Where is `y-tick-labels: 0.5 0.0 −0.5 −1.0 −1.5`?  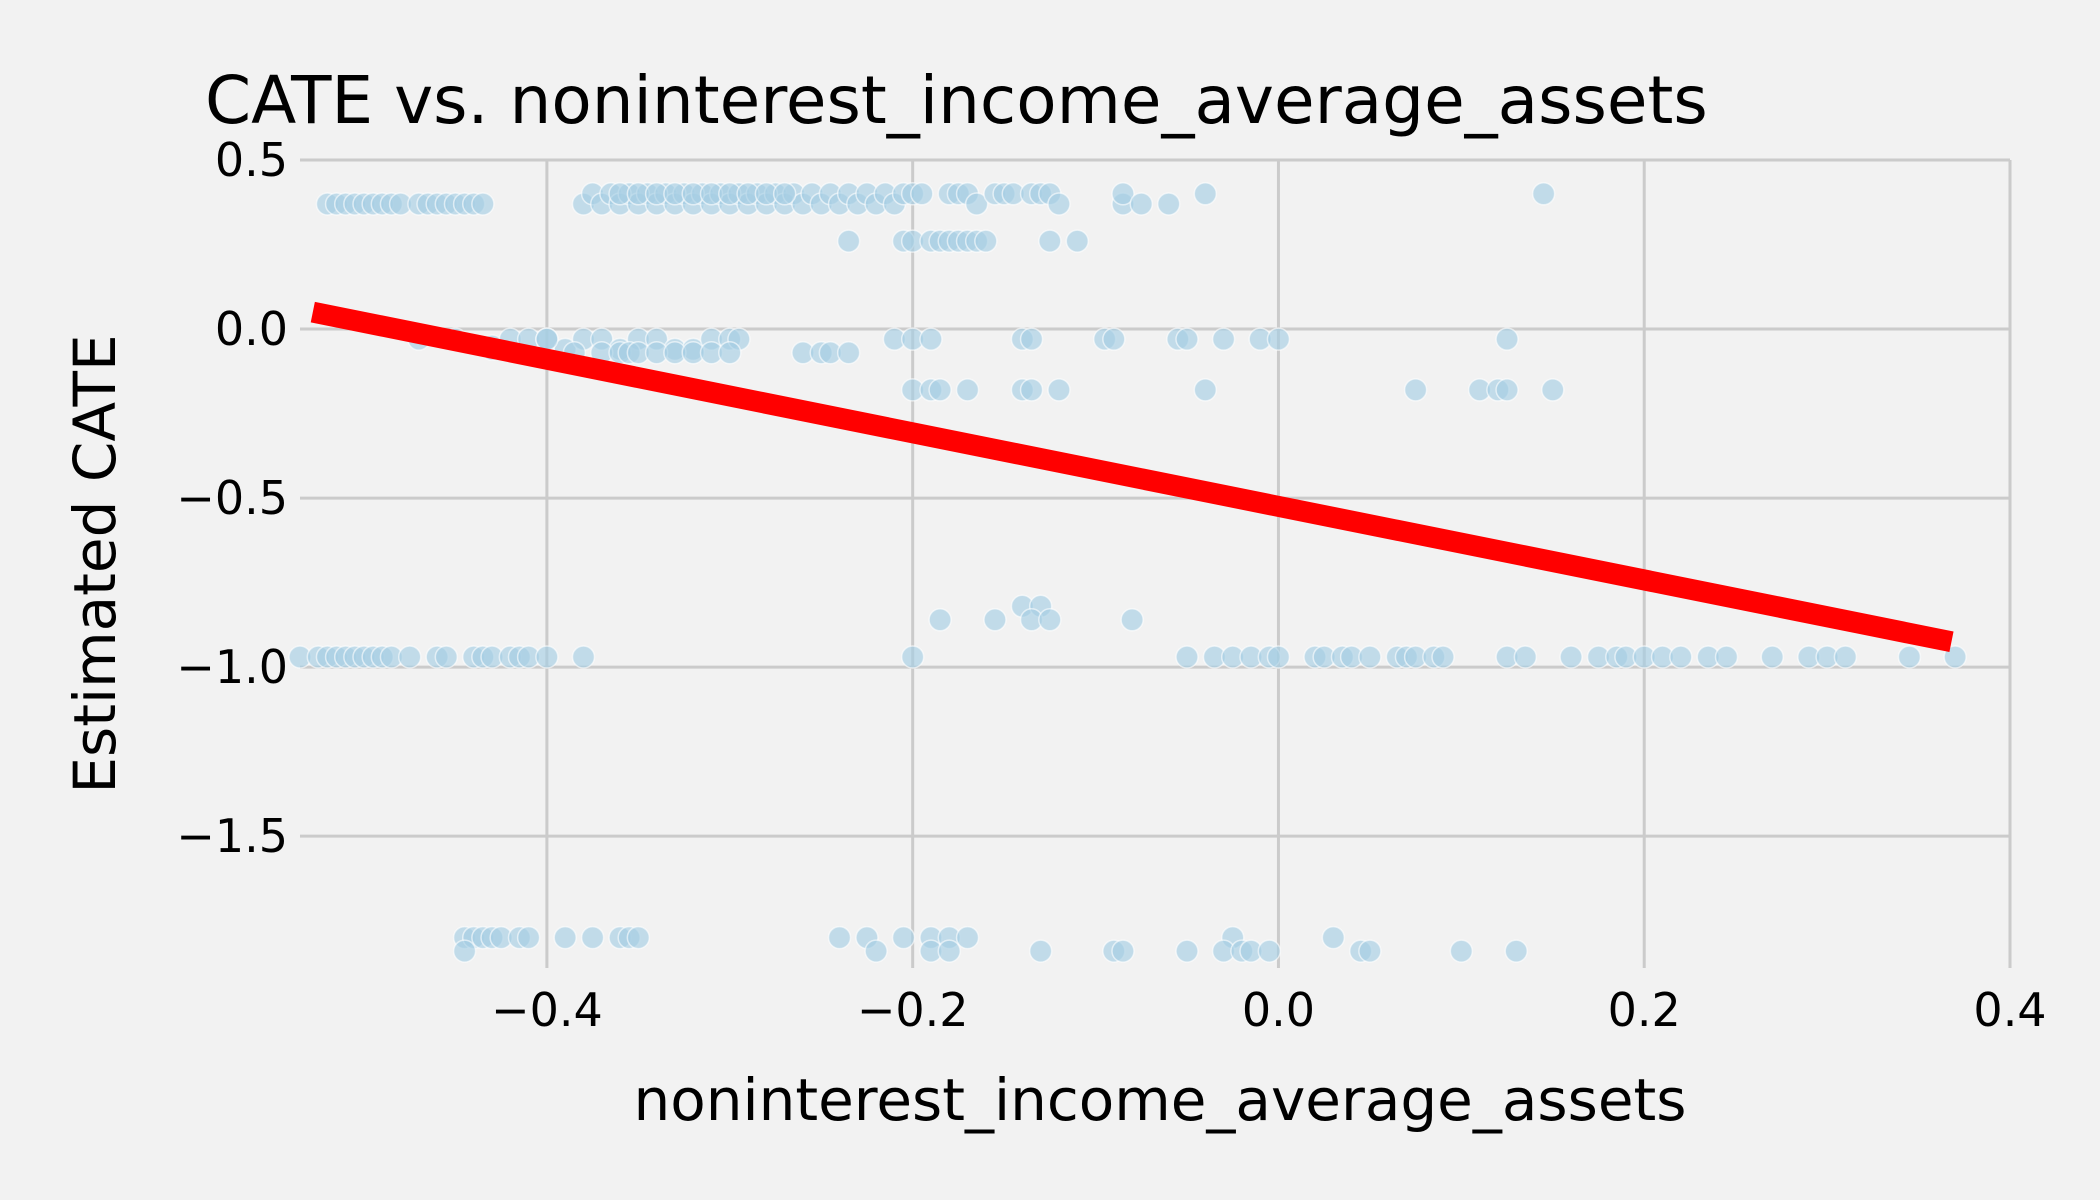
y-tick-labels: 0.5 0.0 −0.5 −1.0 −1.5 is located at coordinates (232, 498).